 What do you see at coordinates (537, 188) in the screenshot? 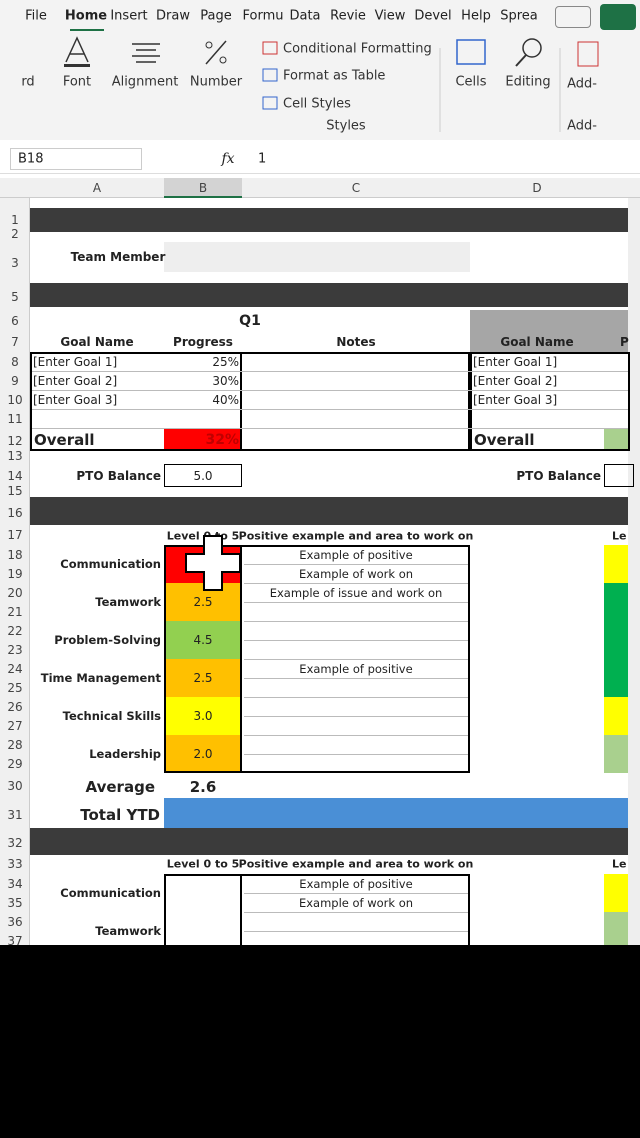
I see `column-header: D` at bounding box center [537, 188].